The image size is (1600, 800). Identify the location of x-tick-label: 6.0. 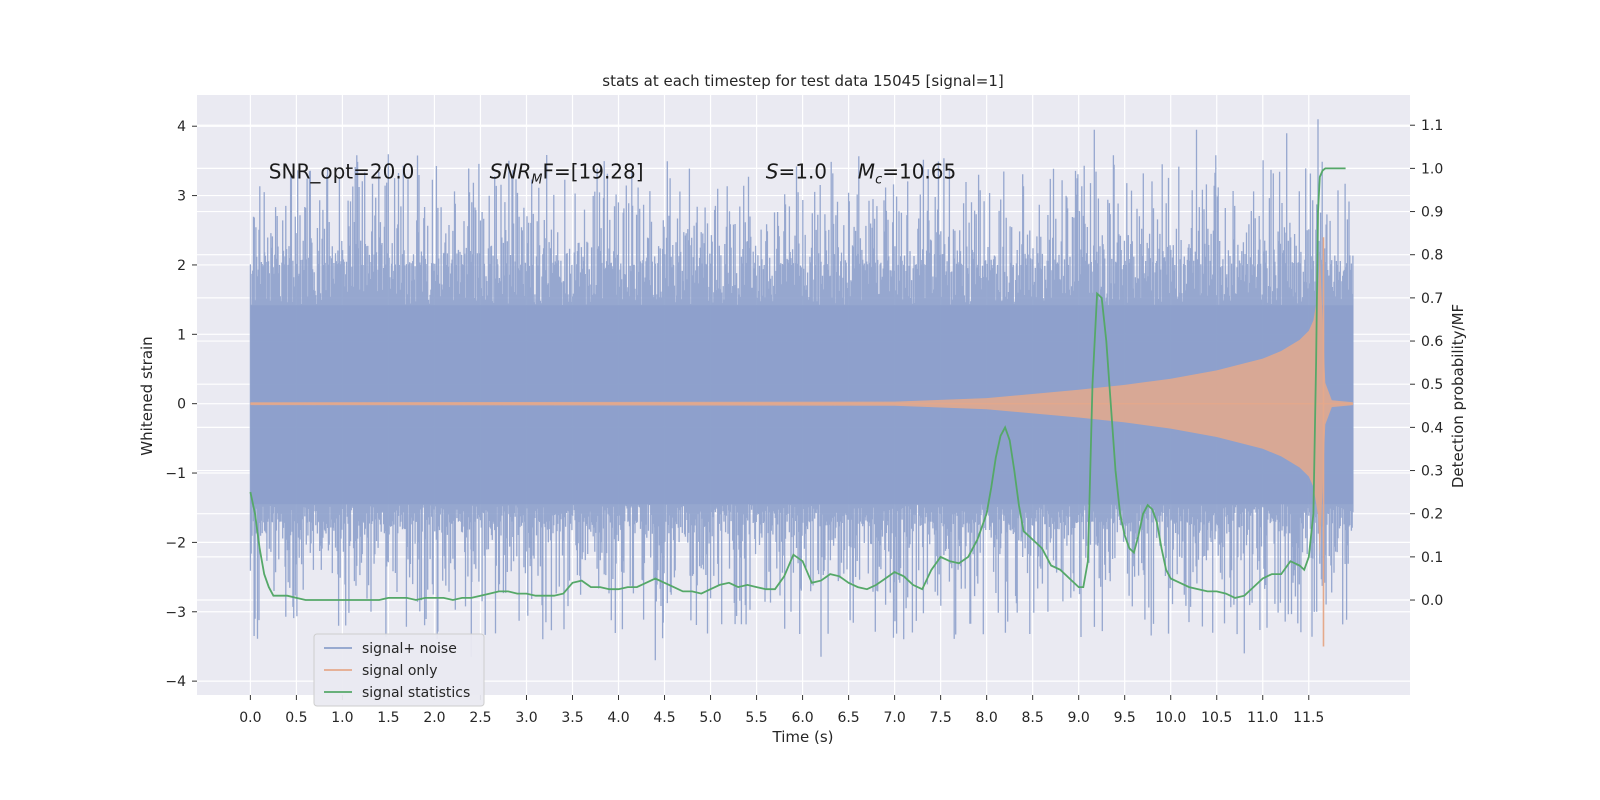
(802, 718).